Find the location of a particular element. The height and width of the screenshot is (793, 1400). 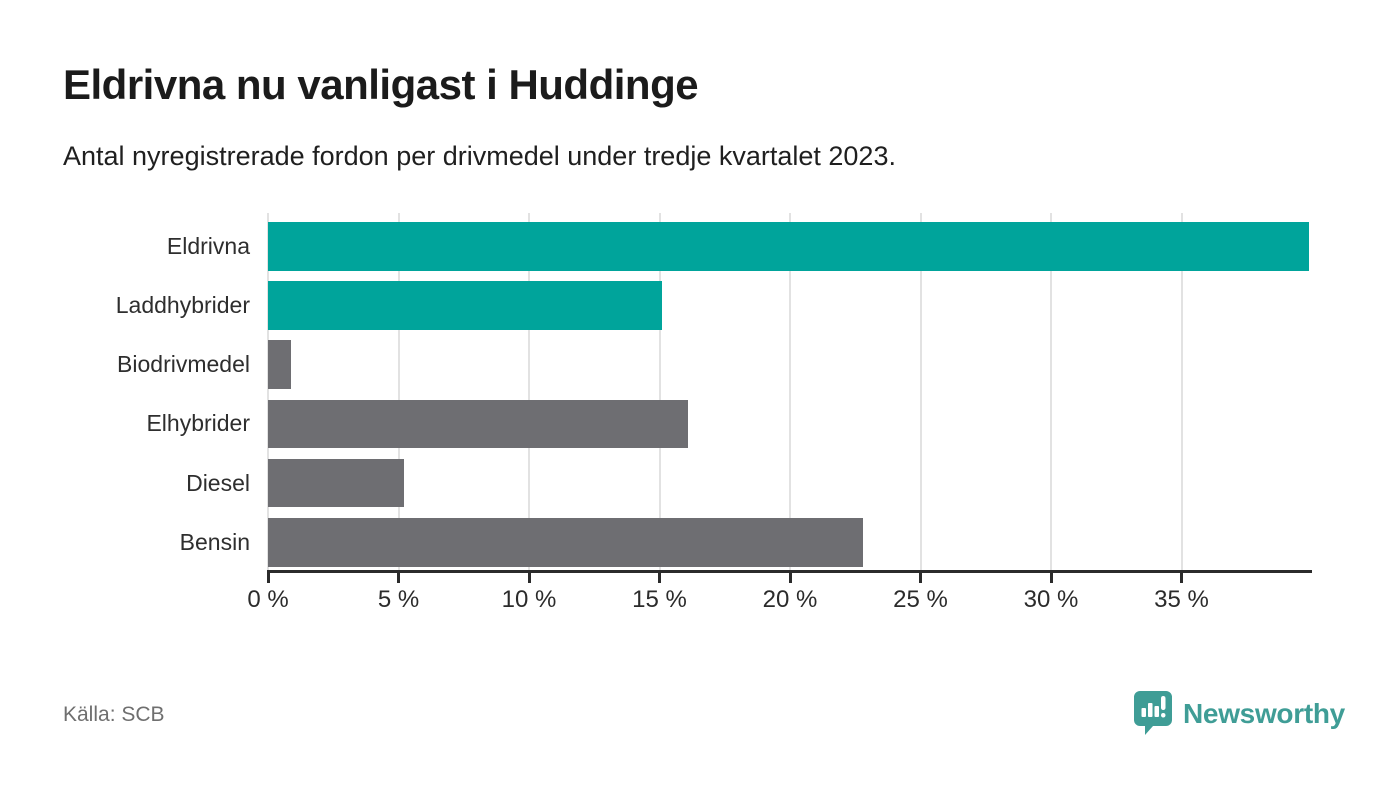

category-label-eldrivna: Eldrivna is located at coordinates (208, 245).